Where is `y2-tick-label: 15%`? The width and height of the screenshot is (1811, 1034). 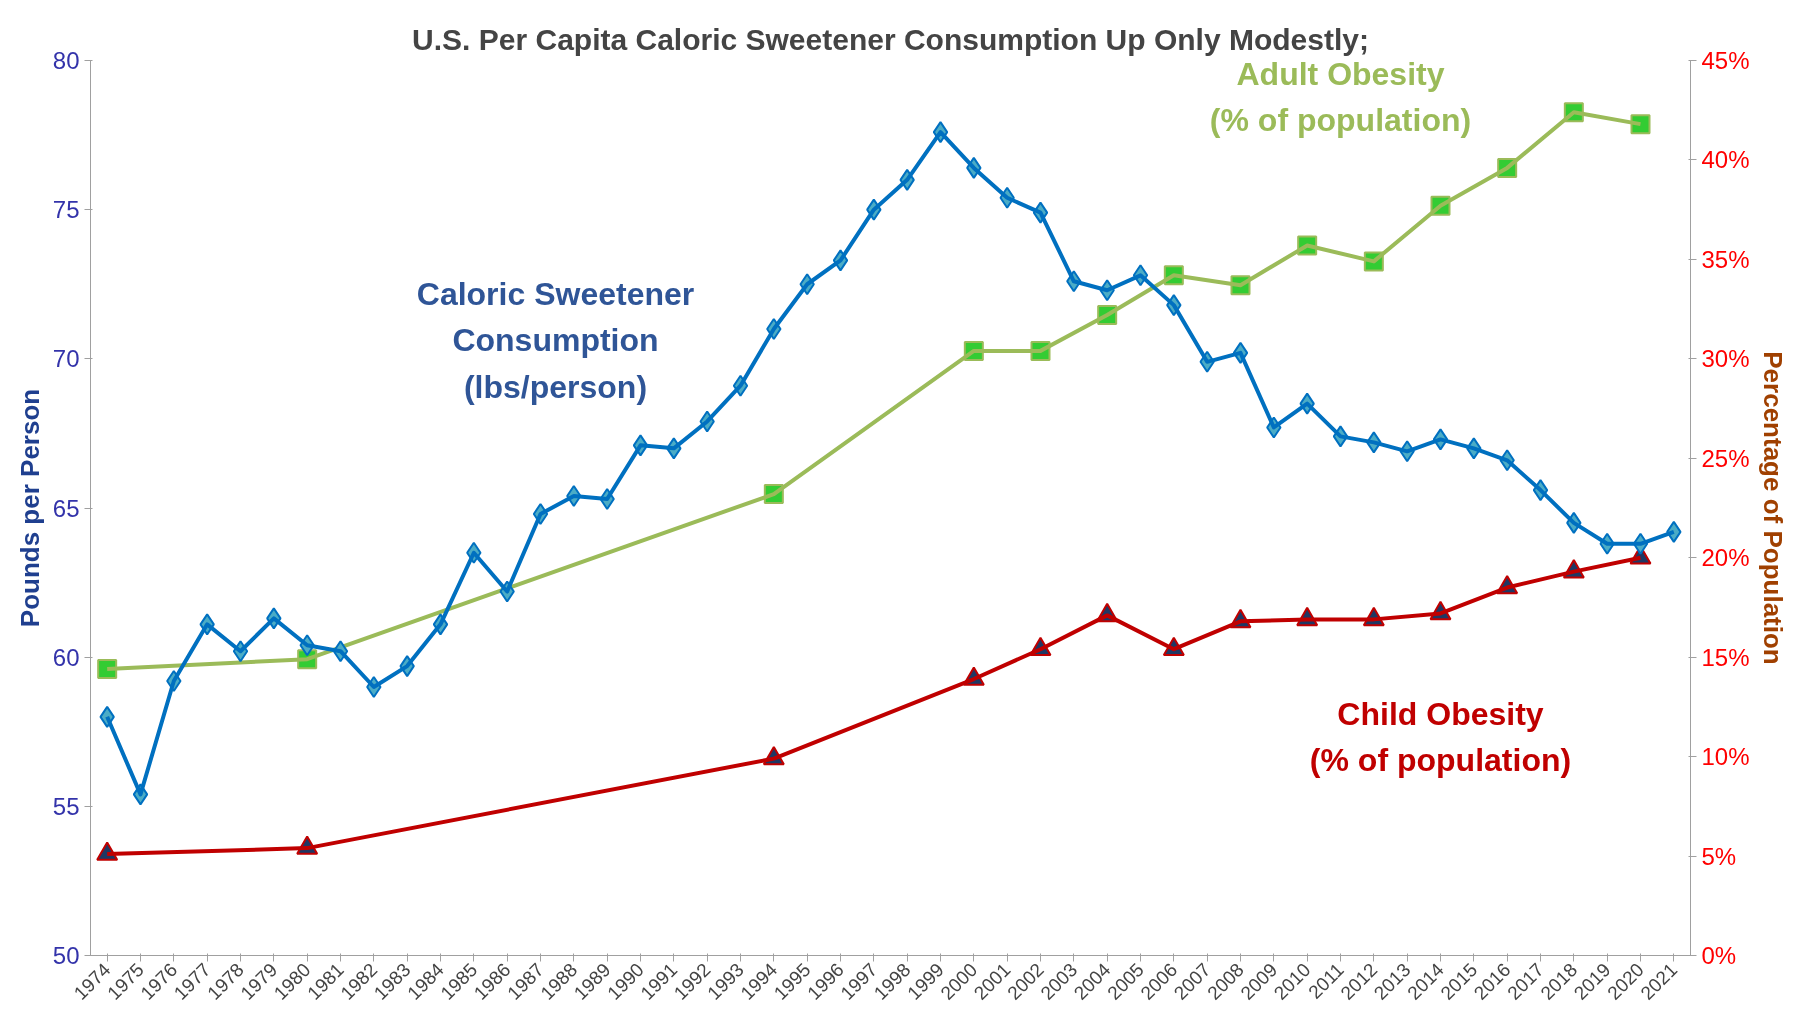 y2-tick-label: 15% is located at coordinates (1725, 657).